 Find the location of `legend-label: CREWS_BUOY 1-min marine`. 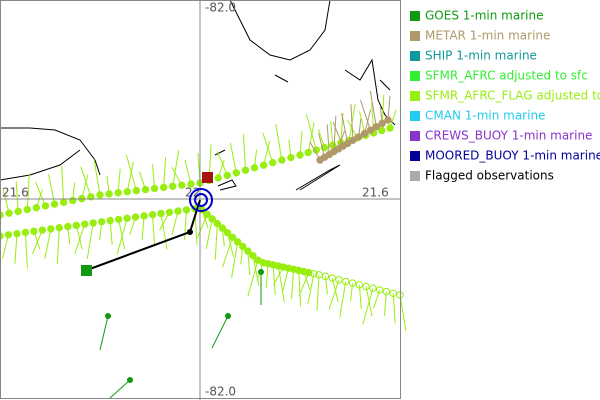

legend-label: CREWS_BUOY 1-min marine is located at coordinates (508, 136).